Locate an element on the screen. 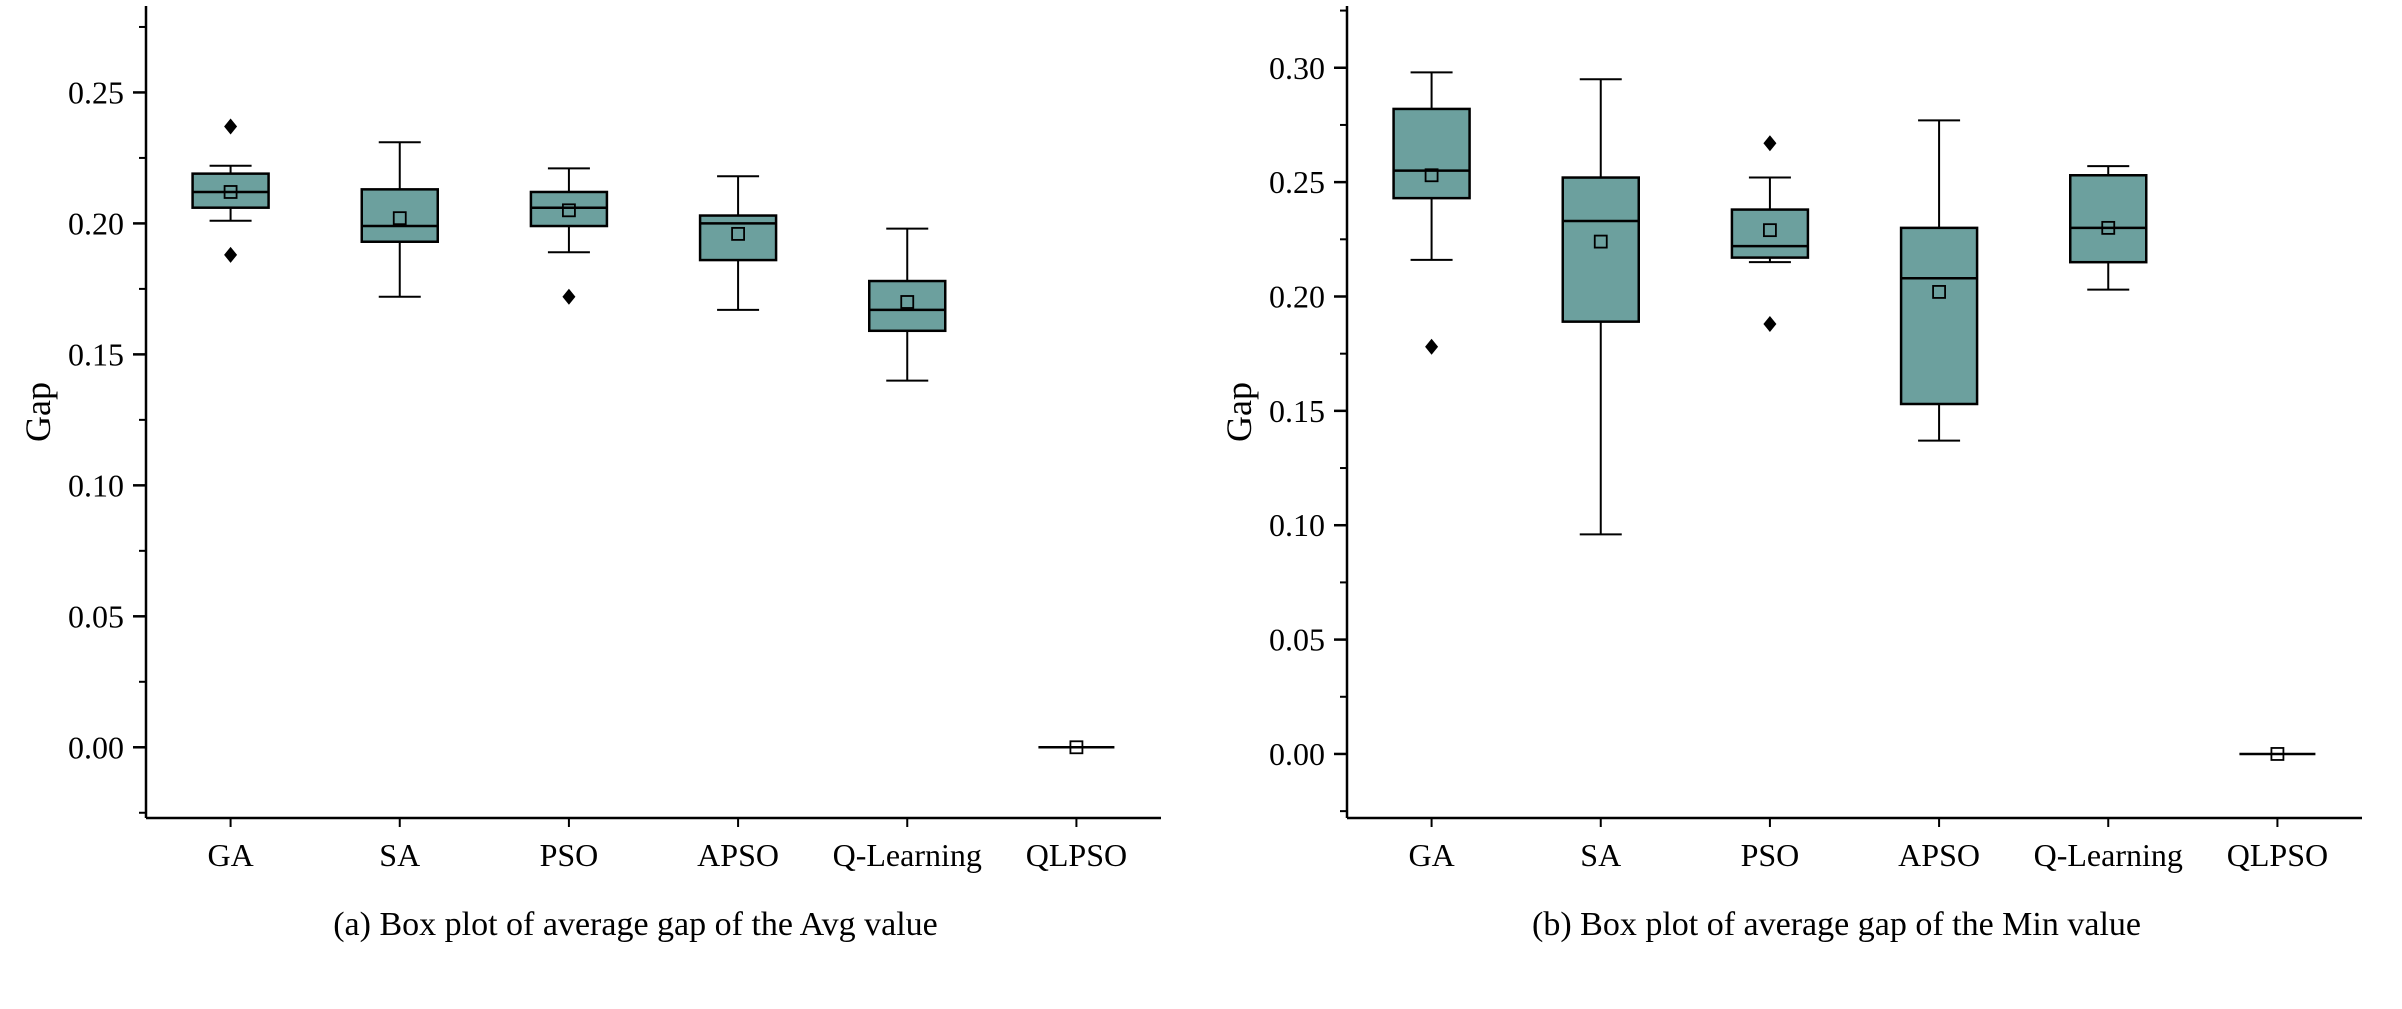  y-tick-label: 0.30 is located at coordinates (1297, 68).